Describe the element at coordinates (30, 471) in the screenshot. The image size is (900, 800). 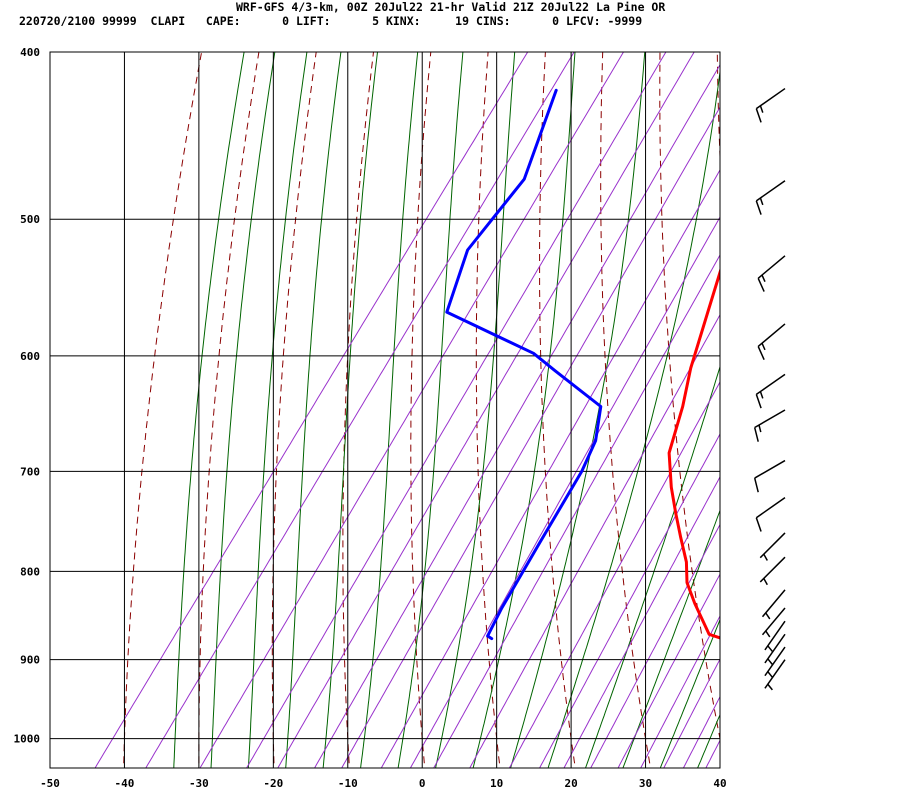
I see `pressure-tick-label: 700` at that location.